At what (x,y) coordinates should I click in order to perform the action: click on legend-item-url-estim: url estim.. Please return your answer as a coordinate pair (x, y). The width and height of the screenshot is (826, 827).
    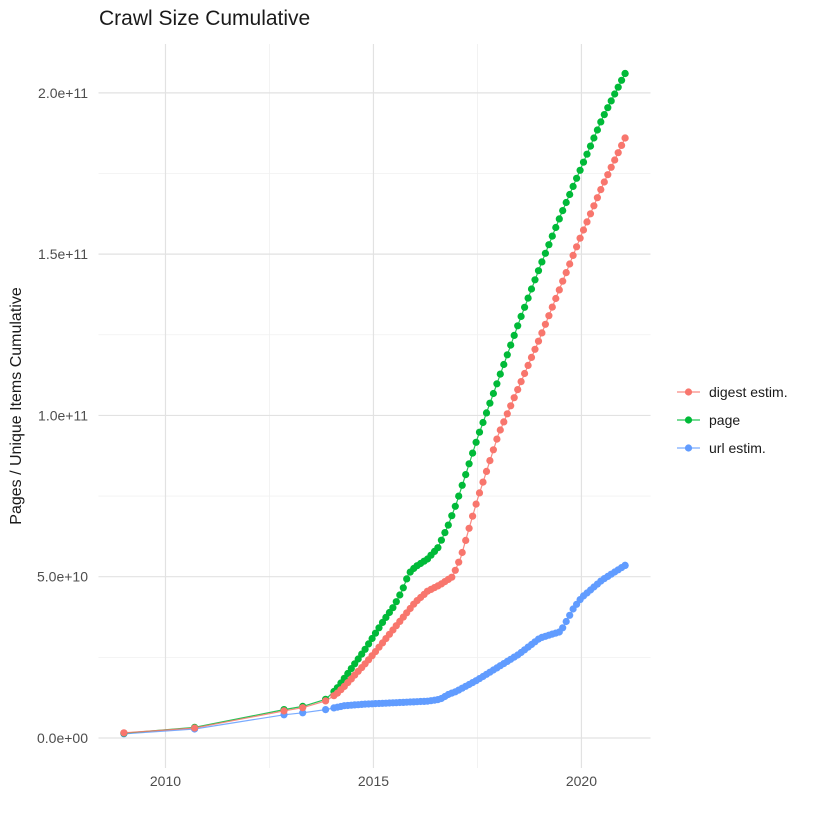
    Looking at the image, I should click on (721, 448).